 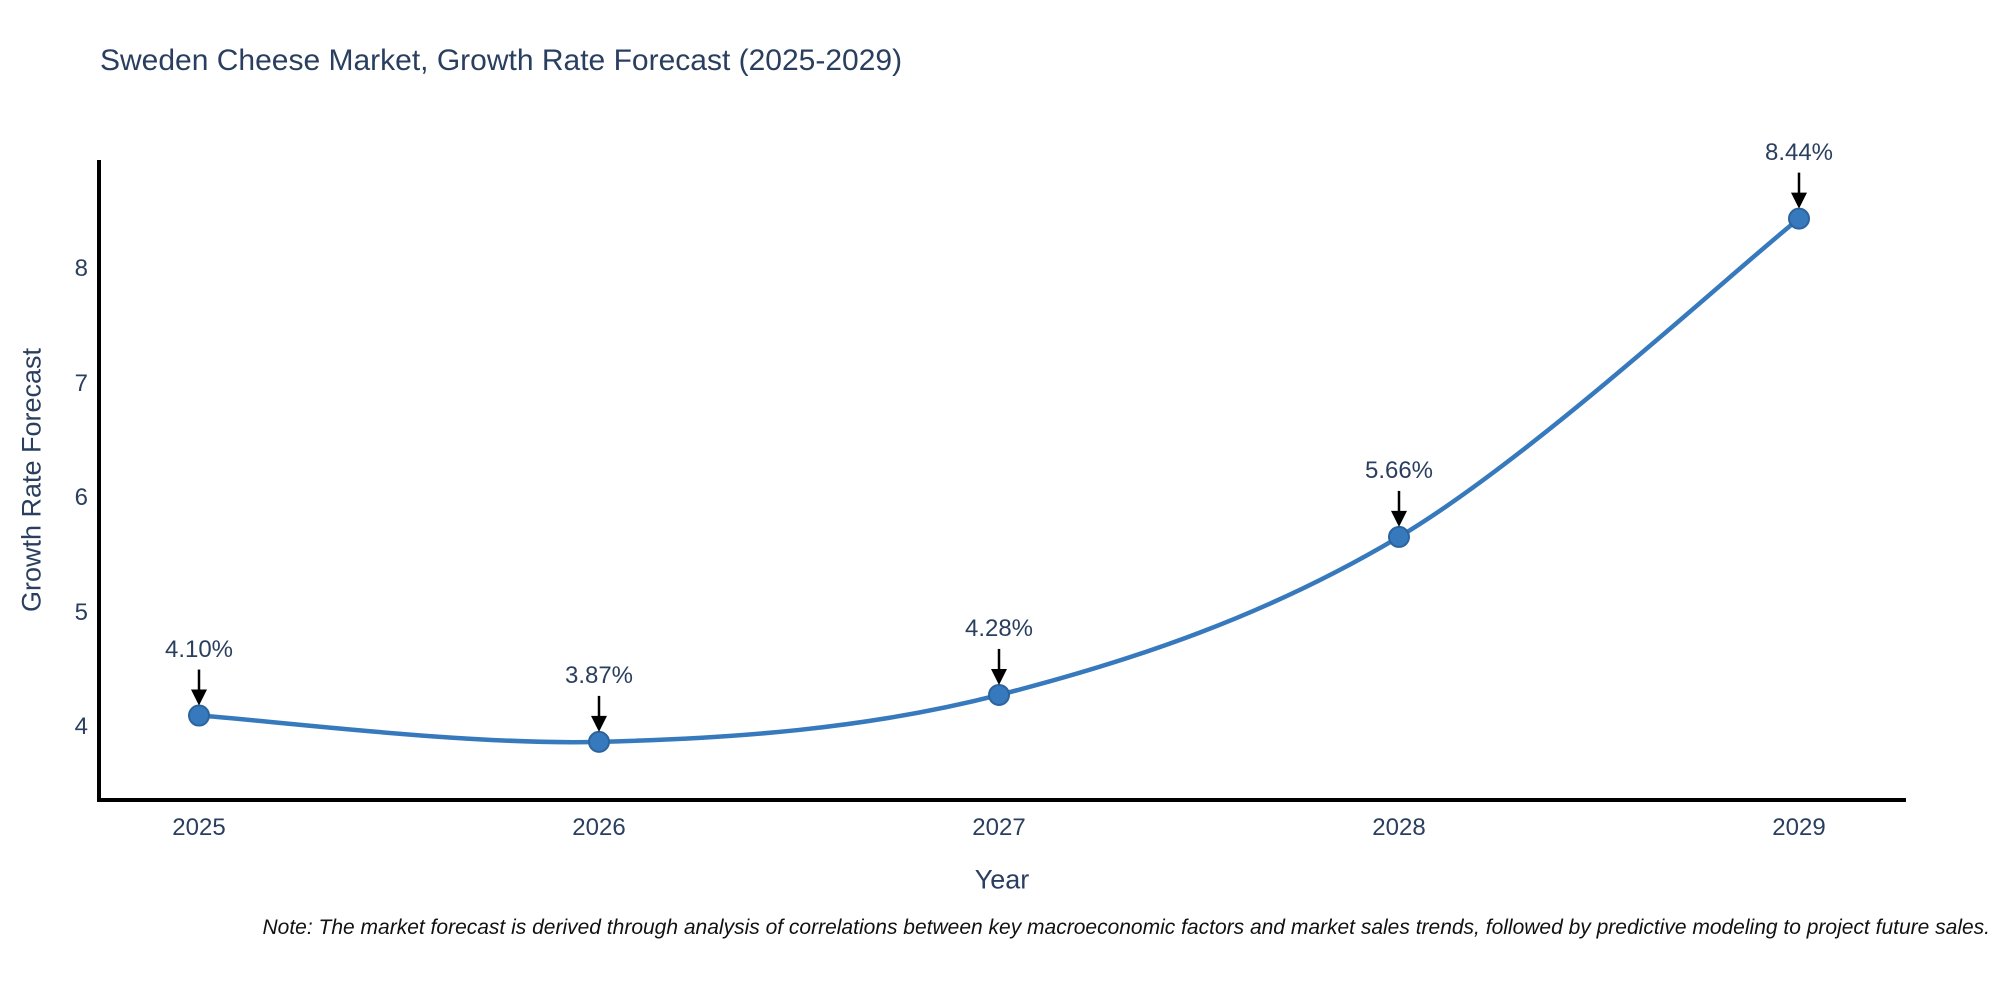 I want to click on x-tick-label: 2025, so click(x=199, y=827).